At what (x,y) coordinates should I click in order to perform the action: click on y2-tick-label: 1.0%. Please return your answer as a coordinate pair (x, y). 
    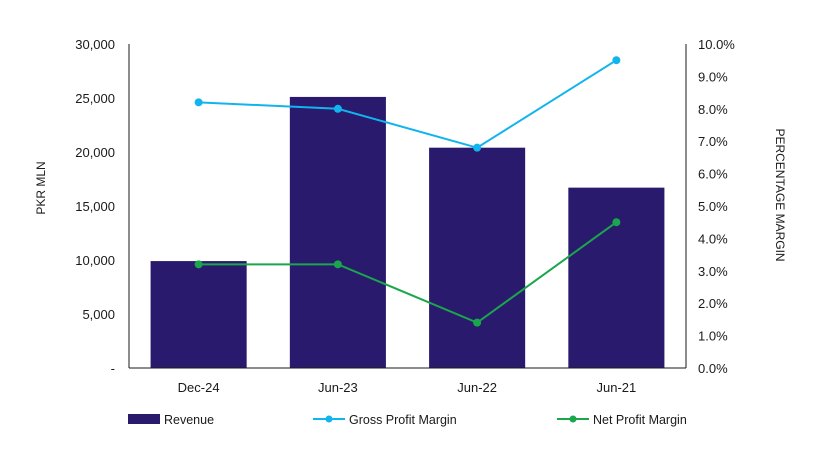
    Looking at the image, I should click on (713, 336).